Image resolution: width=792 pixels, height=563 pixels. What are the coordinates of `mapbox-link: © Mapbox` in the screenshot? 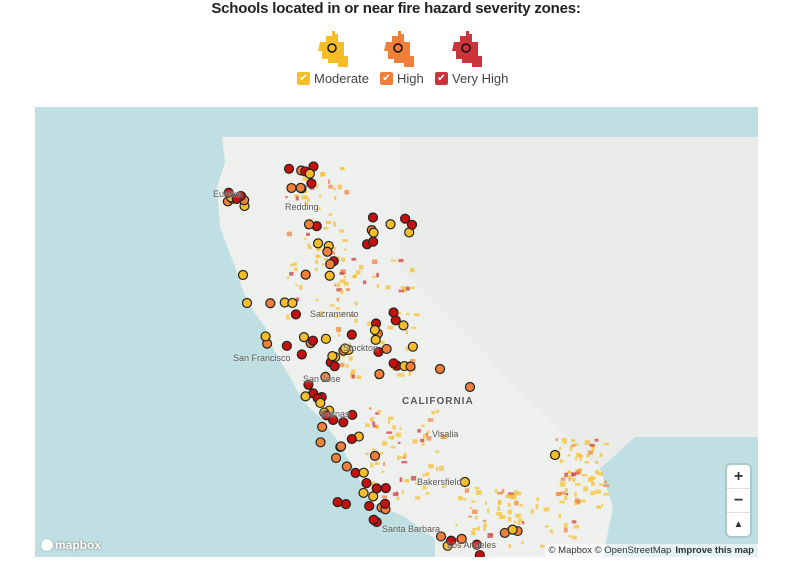 It's located at (570, 550).